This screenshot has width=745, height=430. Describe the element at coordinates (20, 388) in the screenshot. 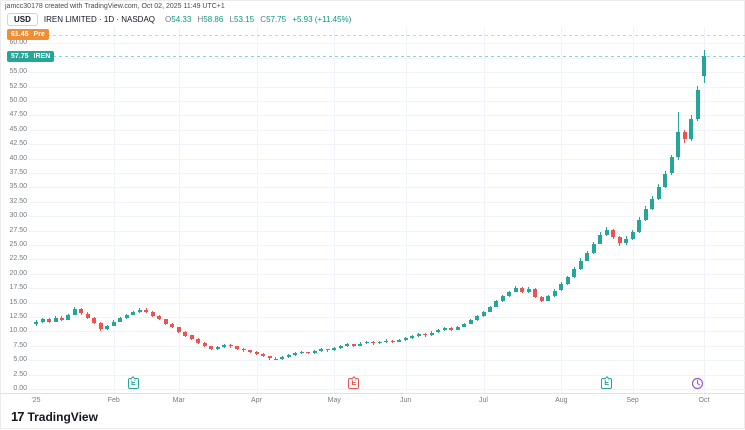

I see `y-axis-tick-label: 0.00` at that location.